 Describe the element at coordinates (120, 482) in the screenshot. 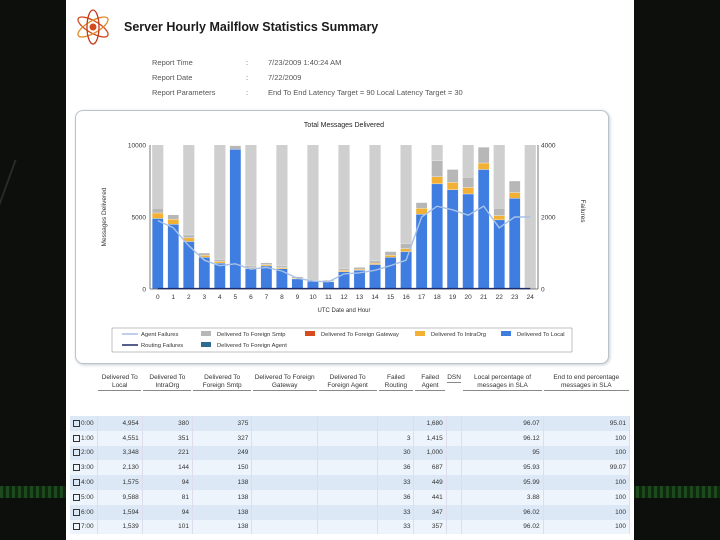

I see `table-cell: 1,575` at that location.